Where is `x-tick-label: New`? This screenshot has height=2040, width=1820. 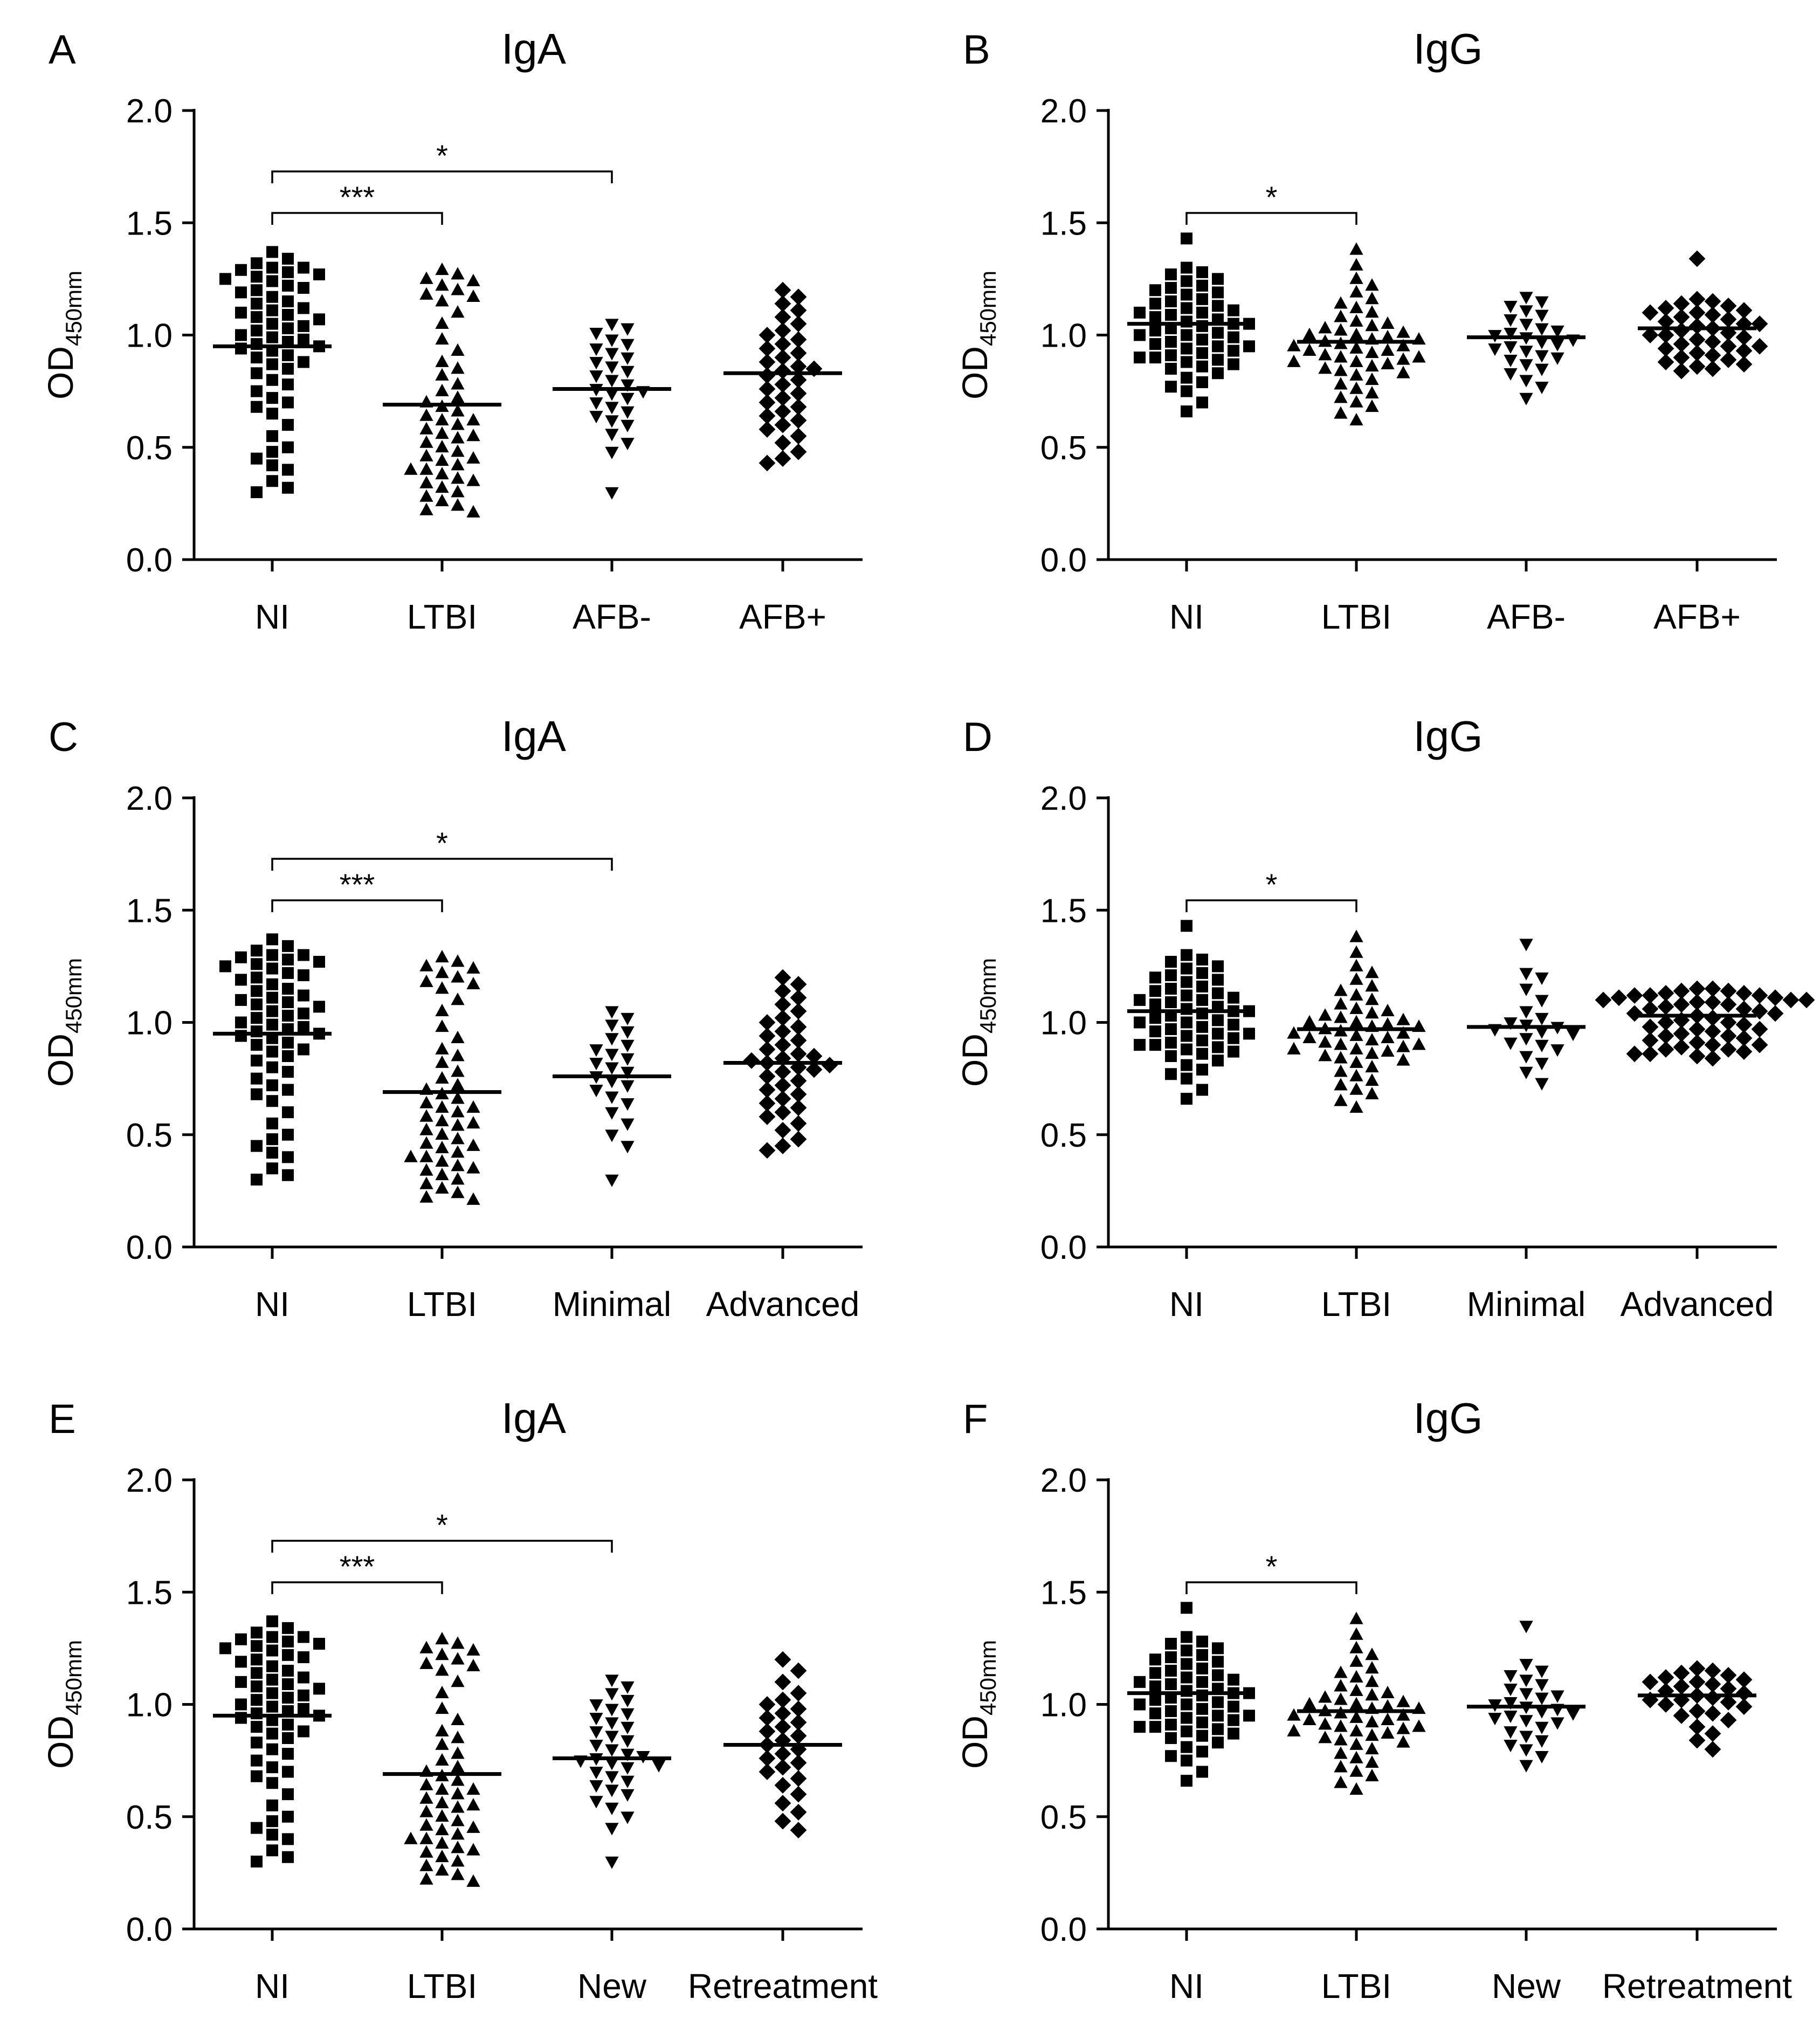 x-tick-label: New is located at coordinates (1527, 1986).